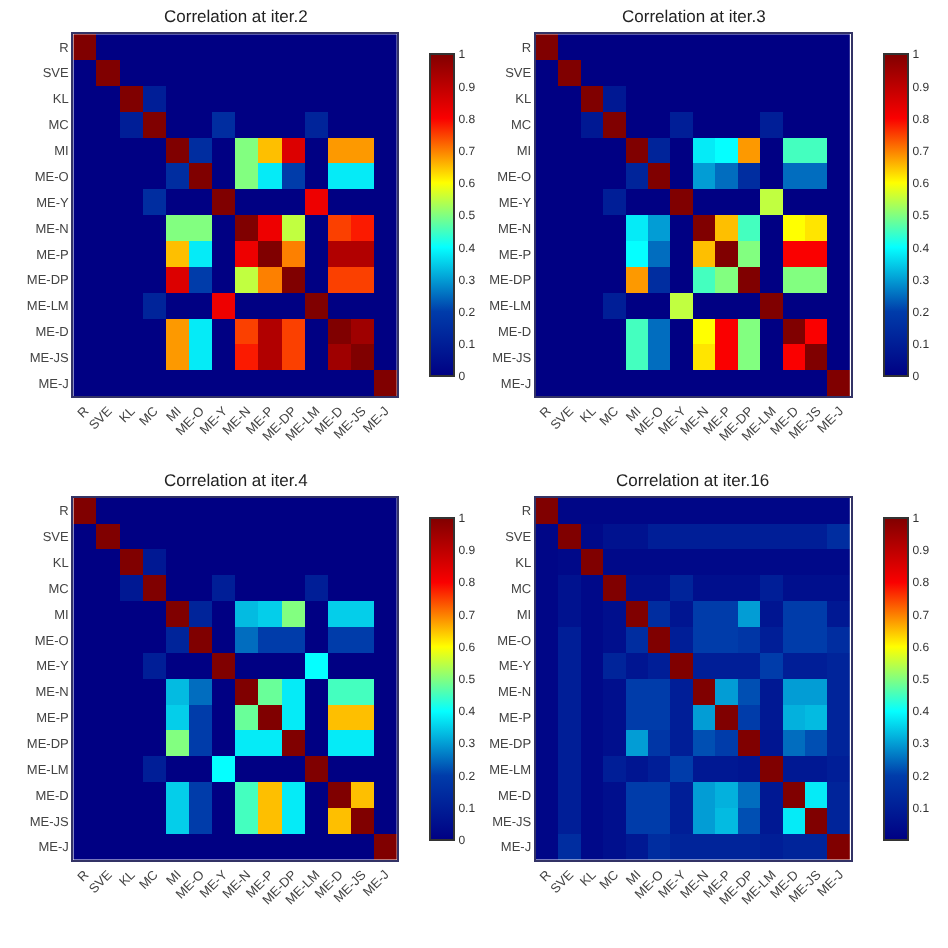 The image size is (948, 948). What do you see at coordinates (693, 480) in the screenshot?
I see `chart-title: Correlation at iter.16` at bounding box center [693, 480].